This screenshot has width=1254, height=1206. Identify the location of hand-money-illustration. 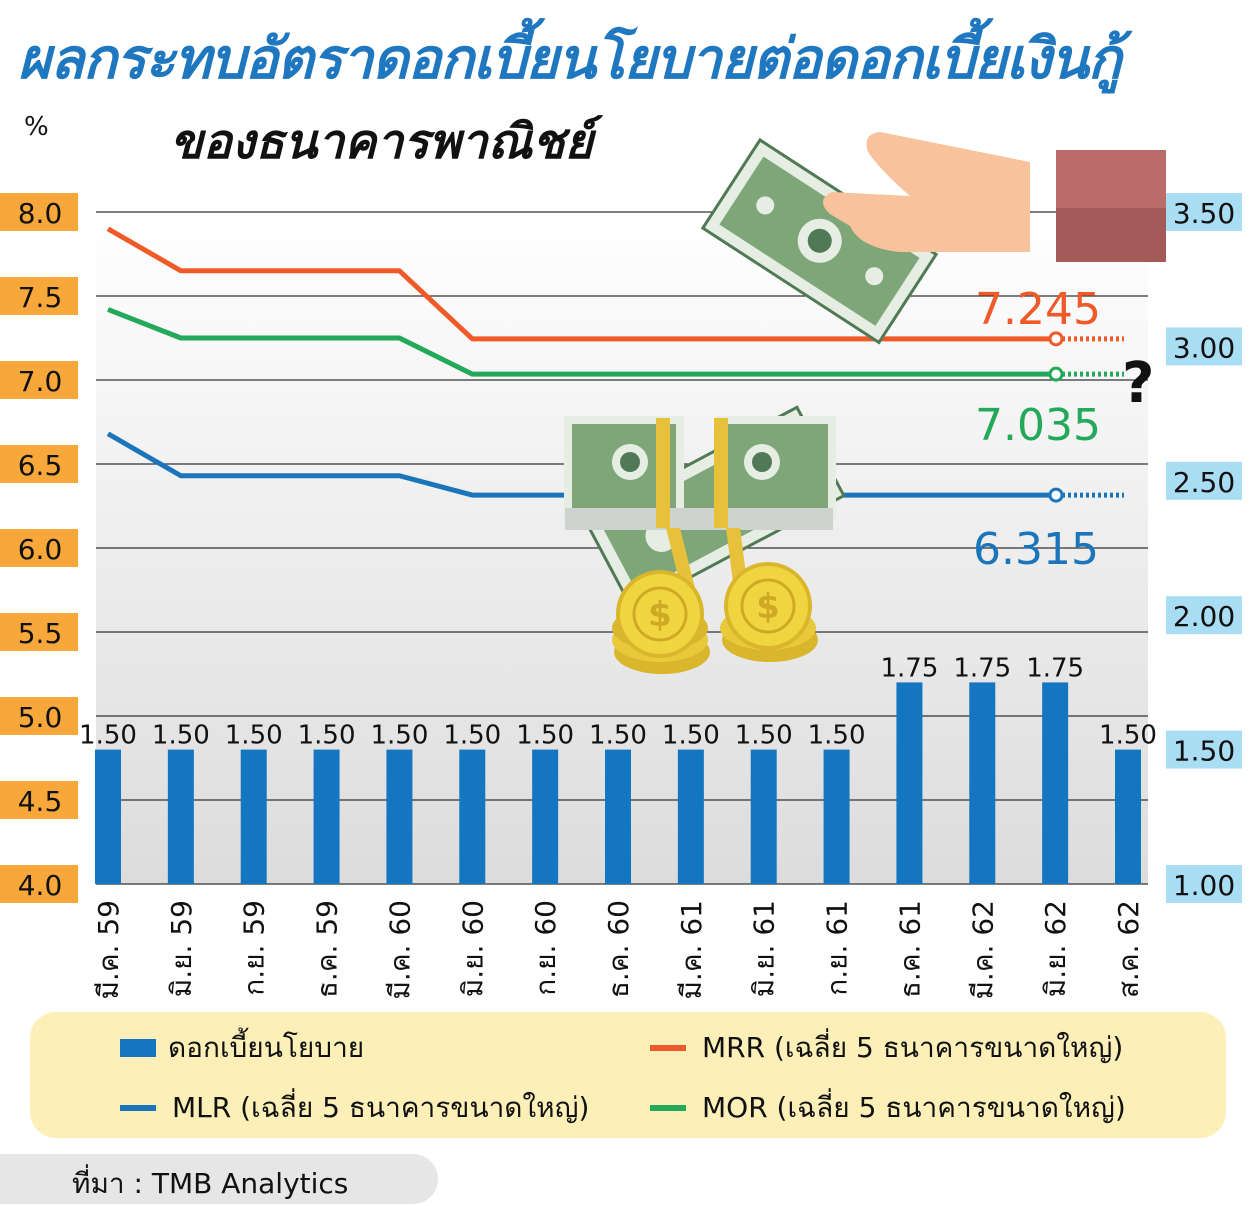
(819, 241).